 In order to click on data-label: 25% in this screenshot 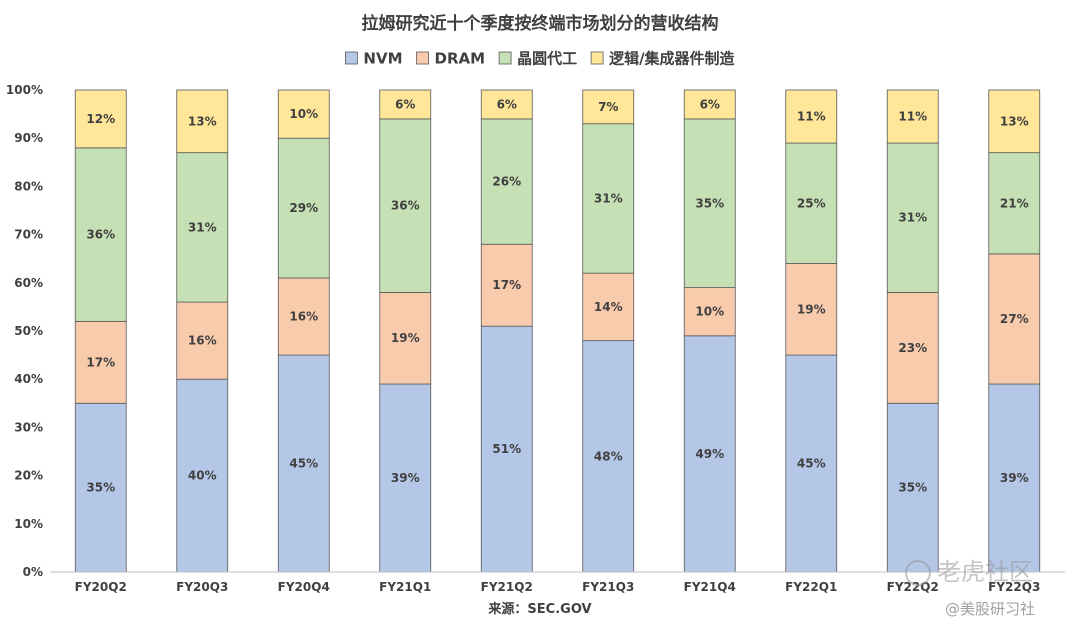, I will do `click(811, 203)`.